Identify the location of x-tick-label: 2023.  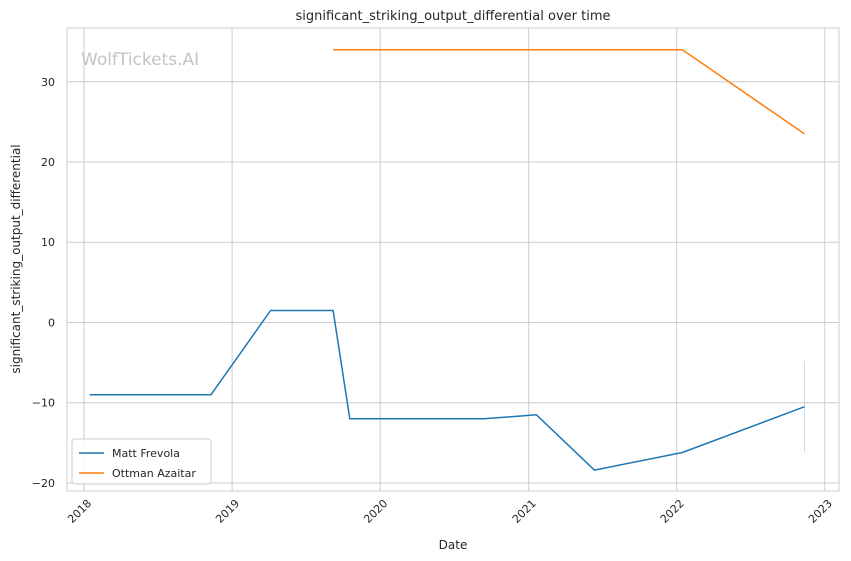
(820, 511).